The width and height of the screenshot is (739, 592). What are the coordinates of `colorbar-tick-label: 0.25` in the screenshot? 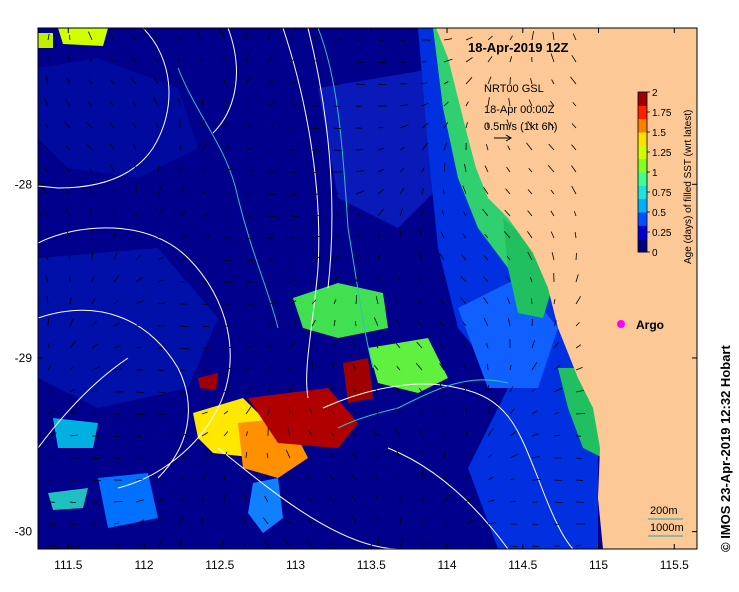 It's located at (662, 233).